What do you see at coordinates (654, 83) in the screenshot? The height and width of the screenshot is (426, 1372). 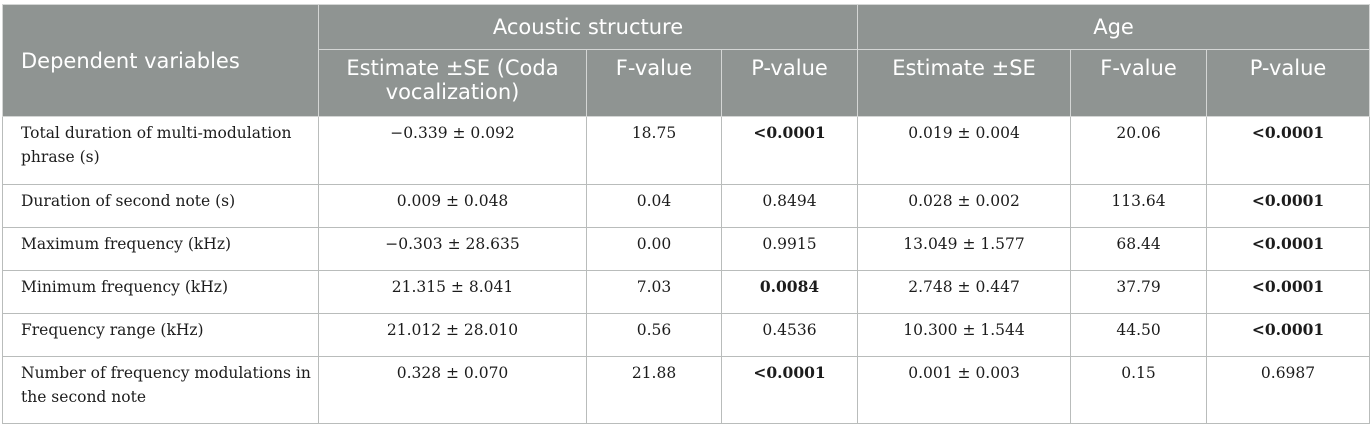 I see `acoustic-f-value-header: F-value` at bounding box center [654, 83].